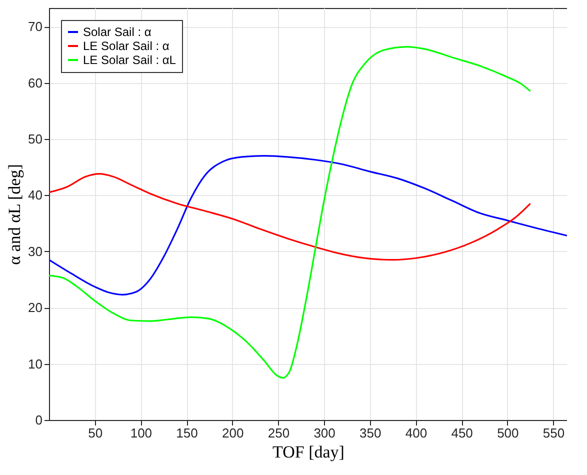 Image resolution: width=587 pixels, height=475 pixels. Describe the element at coordinates (325, 433) in the screenshot. I see `x-tick-label: 300` at that location.